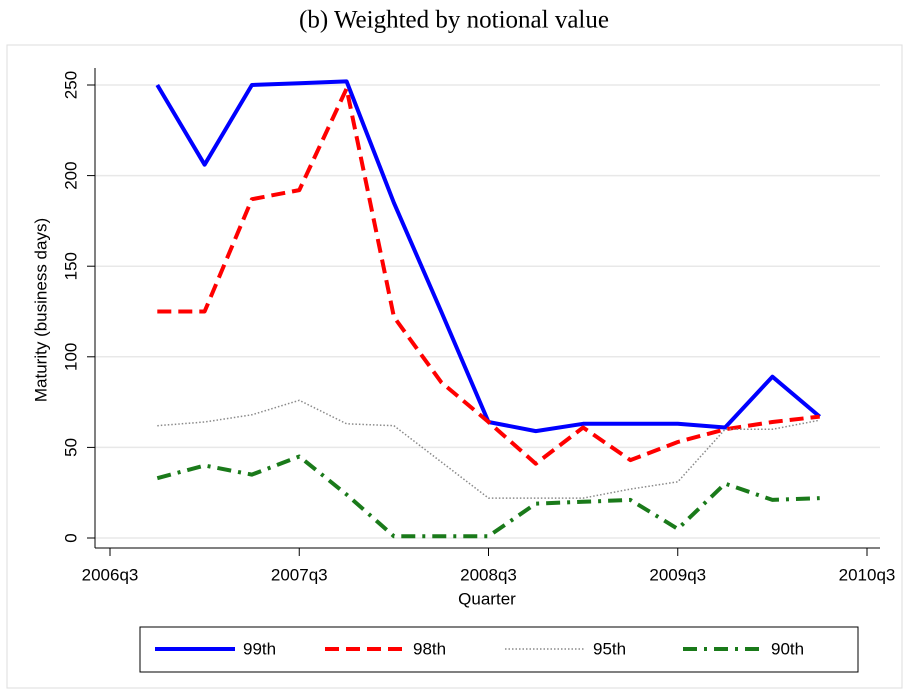 This screenshot has width=909, height=699. What do you see at coordinates (609, 648) in the screenshot?
I see `legend-label: 95th` at bounding box center [609, 648].